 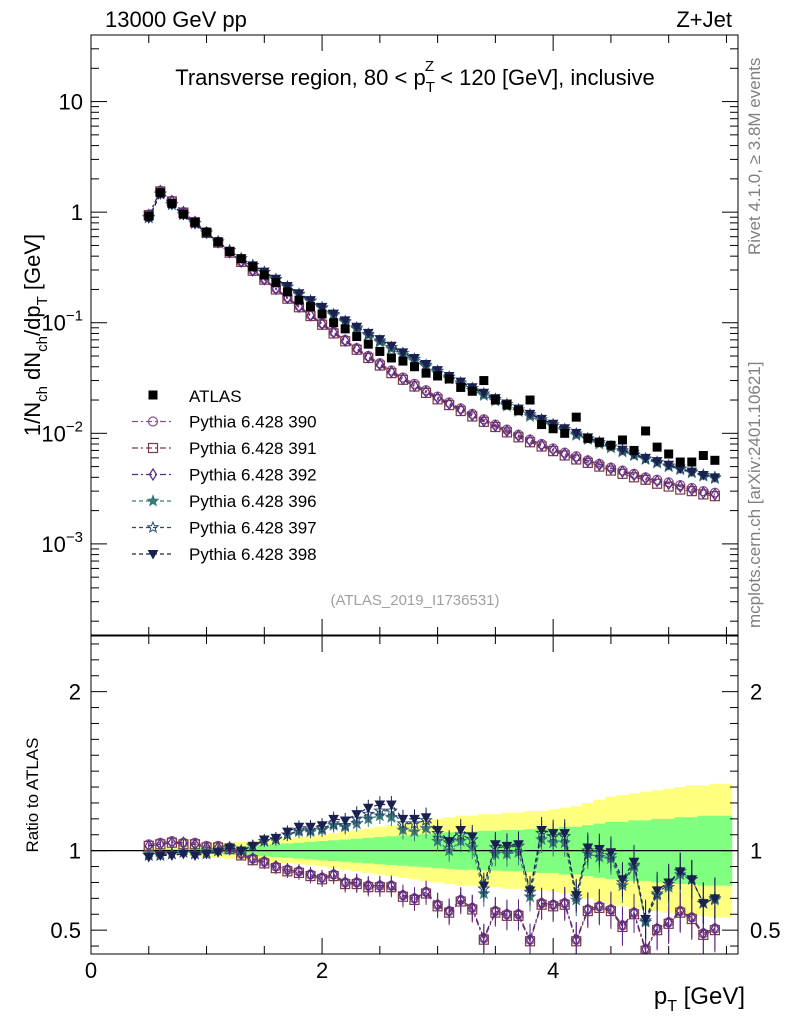 I want to click on ratio-y-tick-label-right: 0.5, so click(x=765, y=930).